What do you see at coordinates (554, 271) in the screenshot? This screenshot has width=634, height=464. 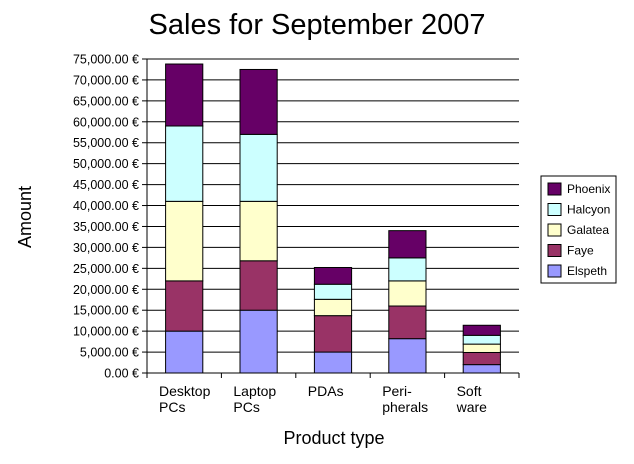 I see `legend-swatch-elspeth` at bounding box center [554, 271].